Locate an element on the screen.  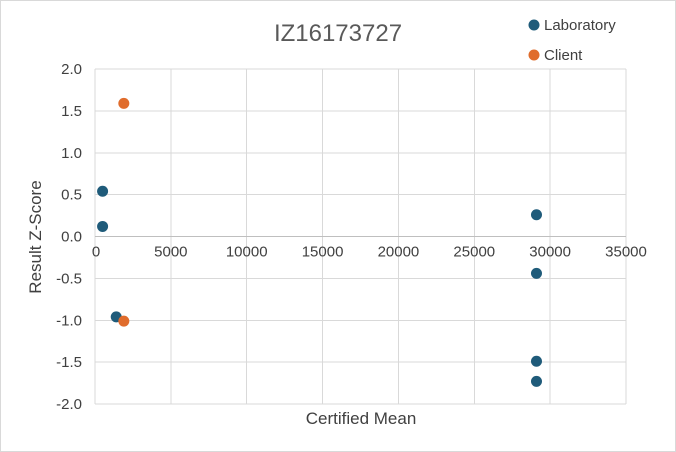
y-tick-label: 0.5 is located at coordinates (71, 195).